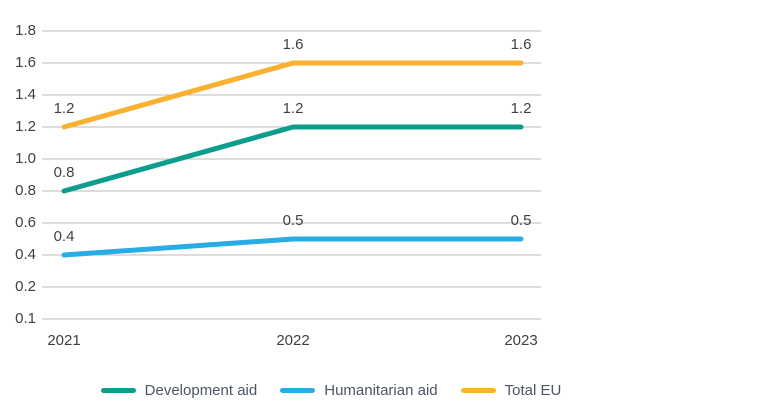 This screenshot has width=773, height=408. What do you see at coordinates (292, 340) in the screenshot?
I see `x-axis-label: 2022` at bounding box center [292, 340].